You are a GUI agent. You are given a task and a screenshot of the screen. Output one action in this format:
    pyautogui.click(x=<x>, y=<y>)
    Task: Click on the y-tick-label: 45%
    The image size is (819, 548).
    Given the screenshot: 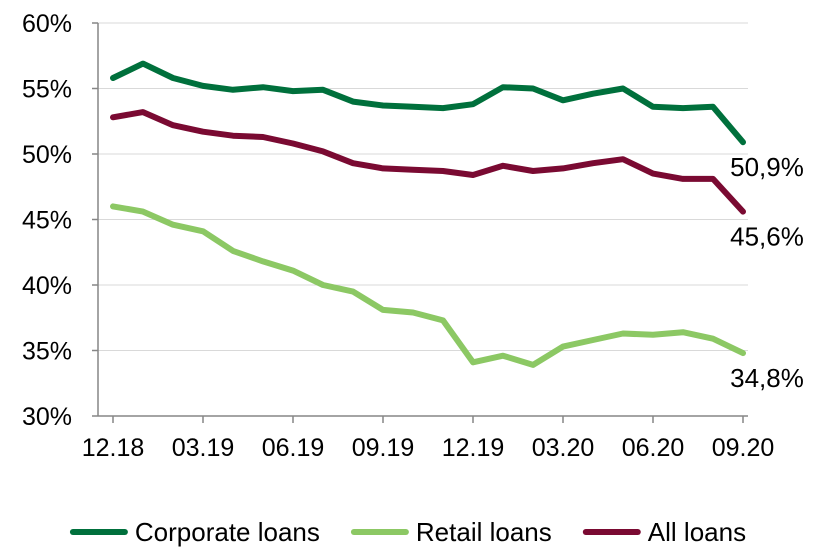 What is the action you would take?
    pyautogui.click(x=47, y=221)
    